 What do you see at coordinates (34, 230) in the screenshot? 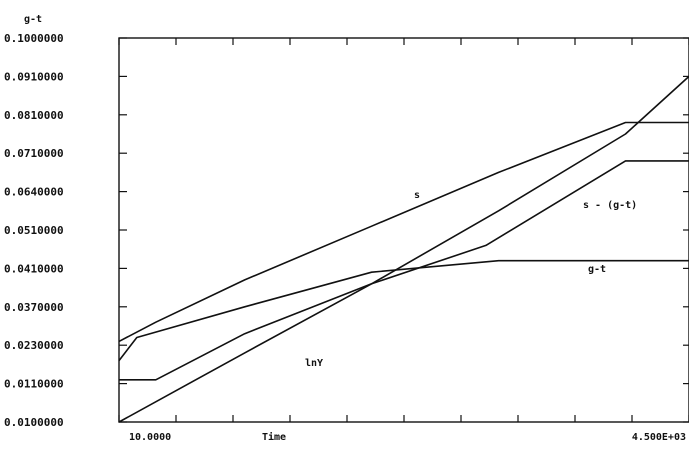
I see `y-tick-label: 0.0510000` at bounding box center [34, 230].